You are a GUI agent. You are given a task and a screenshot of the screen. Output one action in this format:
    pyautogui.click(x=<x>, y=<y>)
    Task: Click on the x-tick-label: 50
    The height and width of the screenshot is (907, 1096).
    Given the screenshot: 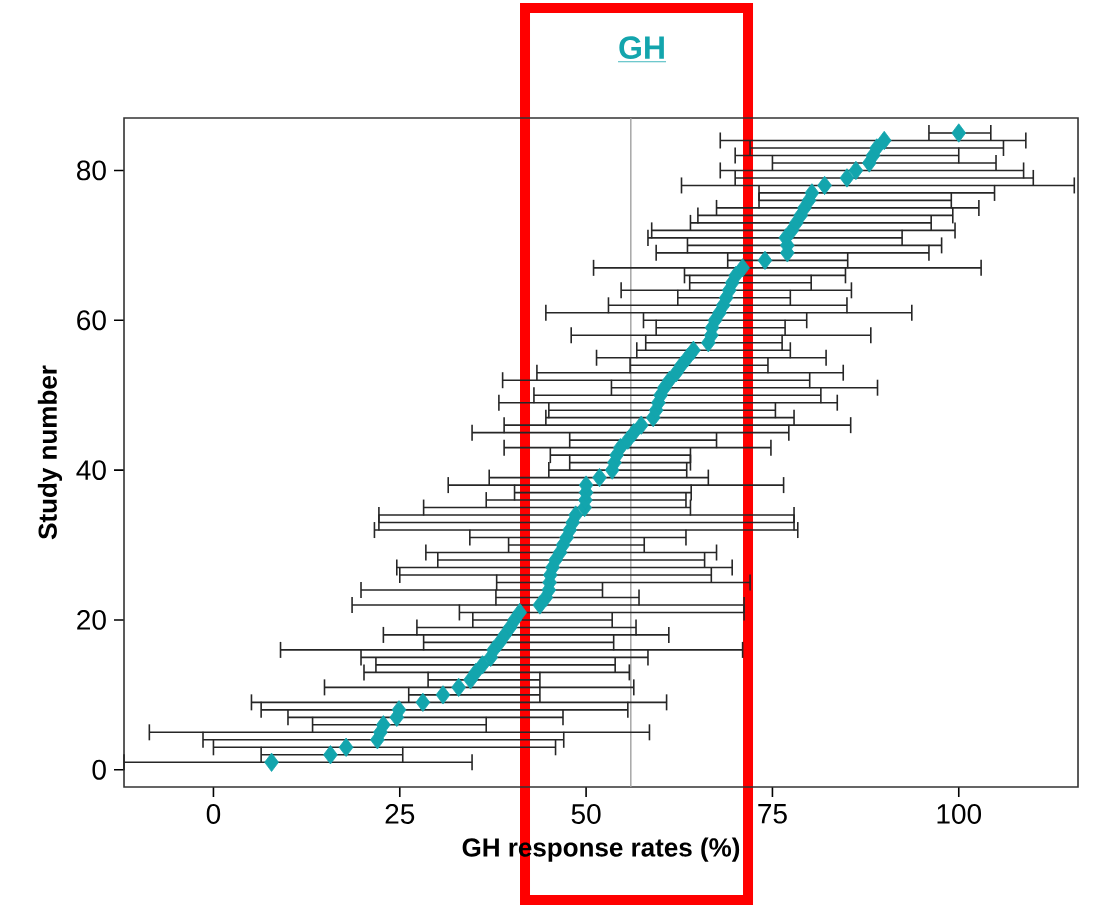 What is the action you would take?
    pyautogui.click(x=586, y=814)
    